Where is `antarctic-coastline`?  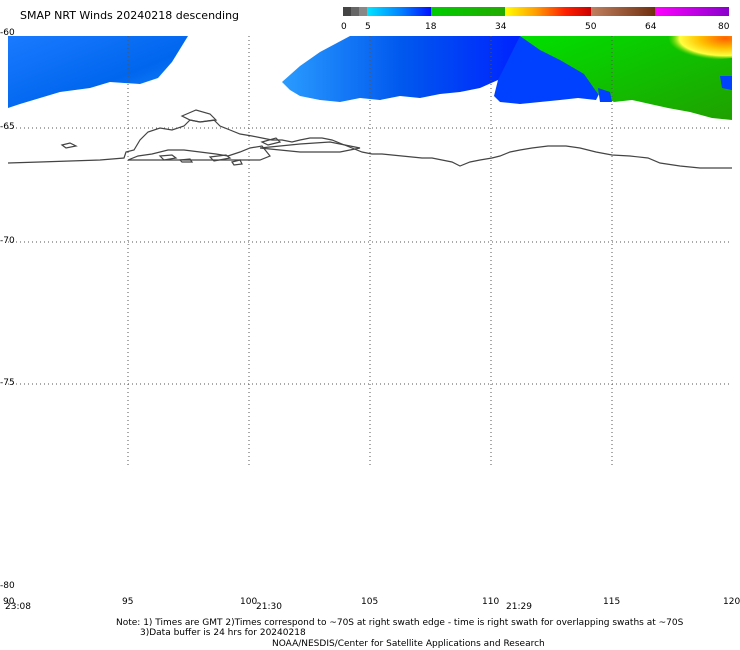
antarctic-coastline is located at coordinates (369, 139).